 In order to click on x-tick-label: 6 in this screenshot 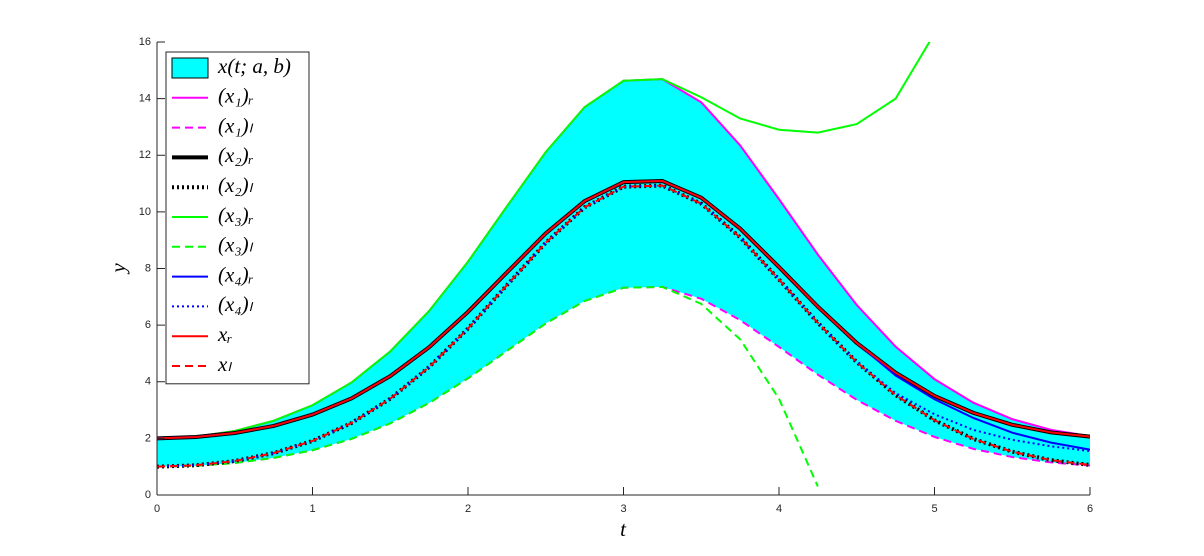, I will do `click(1090, 509)`.